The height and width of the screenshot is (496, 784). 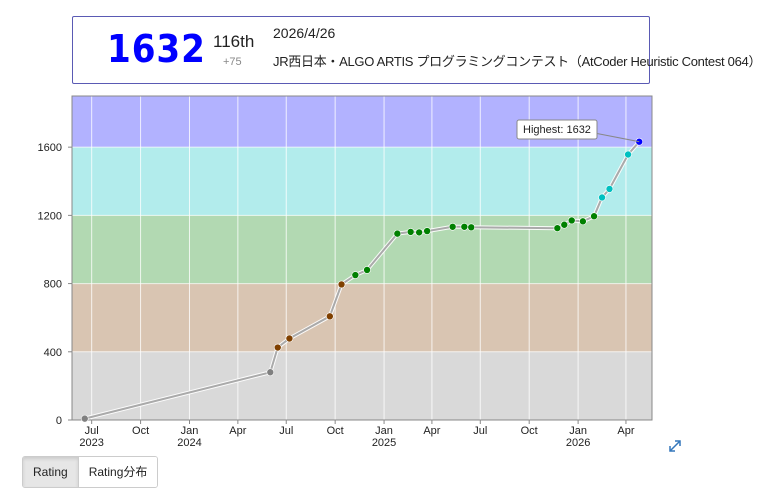 I want to click on y-tick-label: 800, so click(x=53, y=285).